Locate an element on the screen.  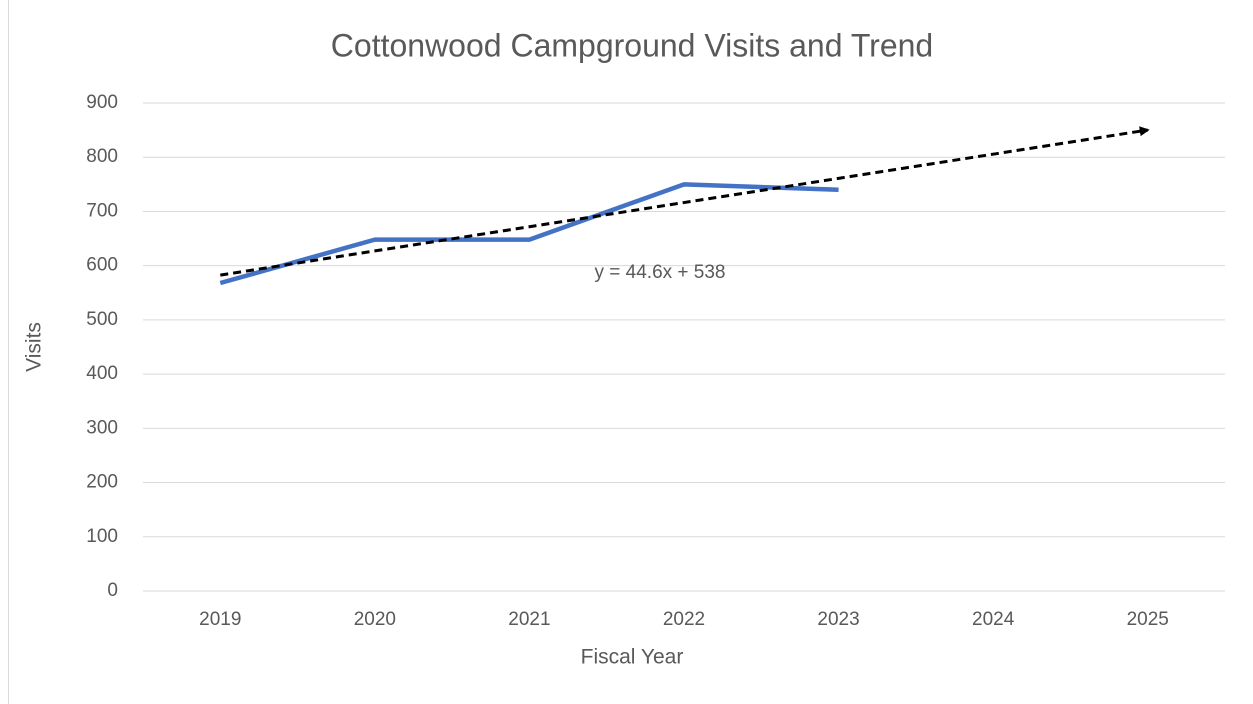
y-tick-label: 200 is located at coordinates (102, 482).